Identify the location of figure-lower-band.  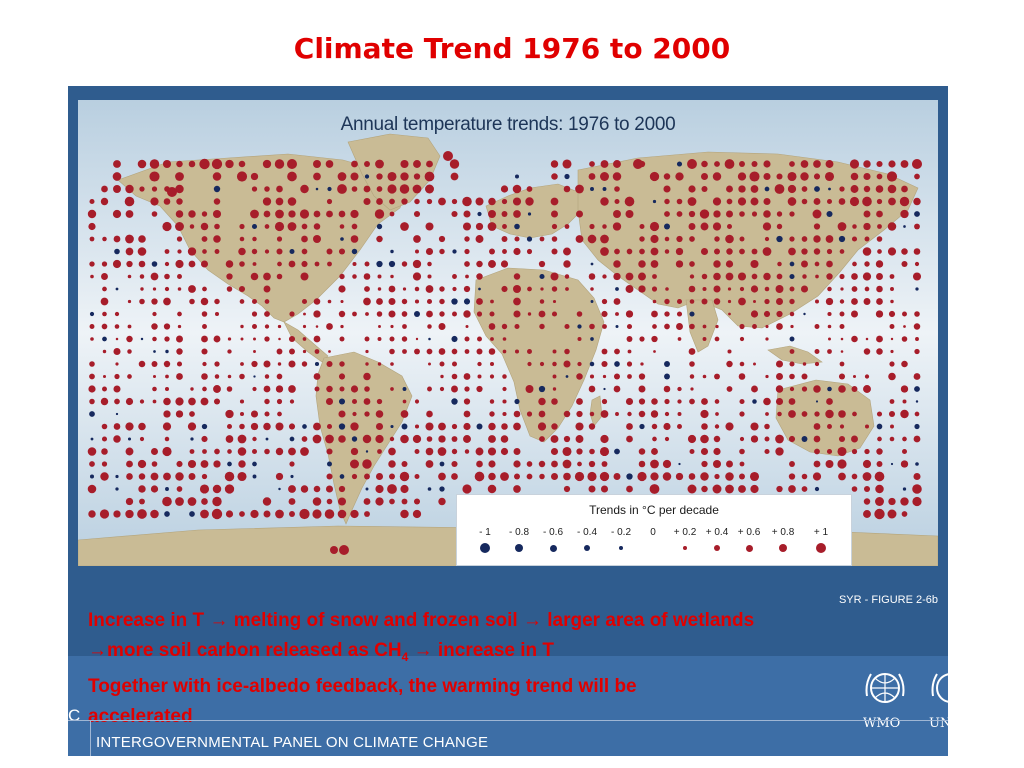
(508, 706).